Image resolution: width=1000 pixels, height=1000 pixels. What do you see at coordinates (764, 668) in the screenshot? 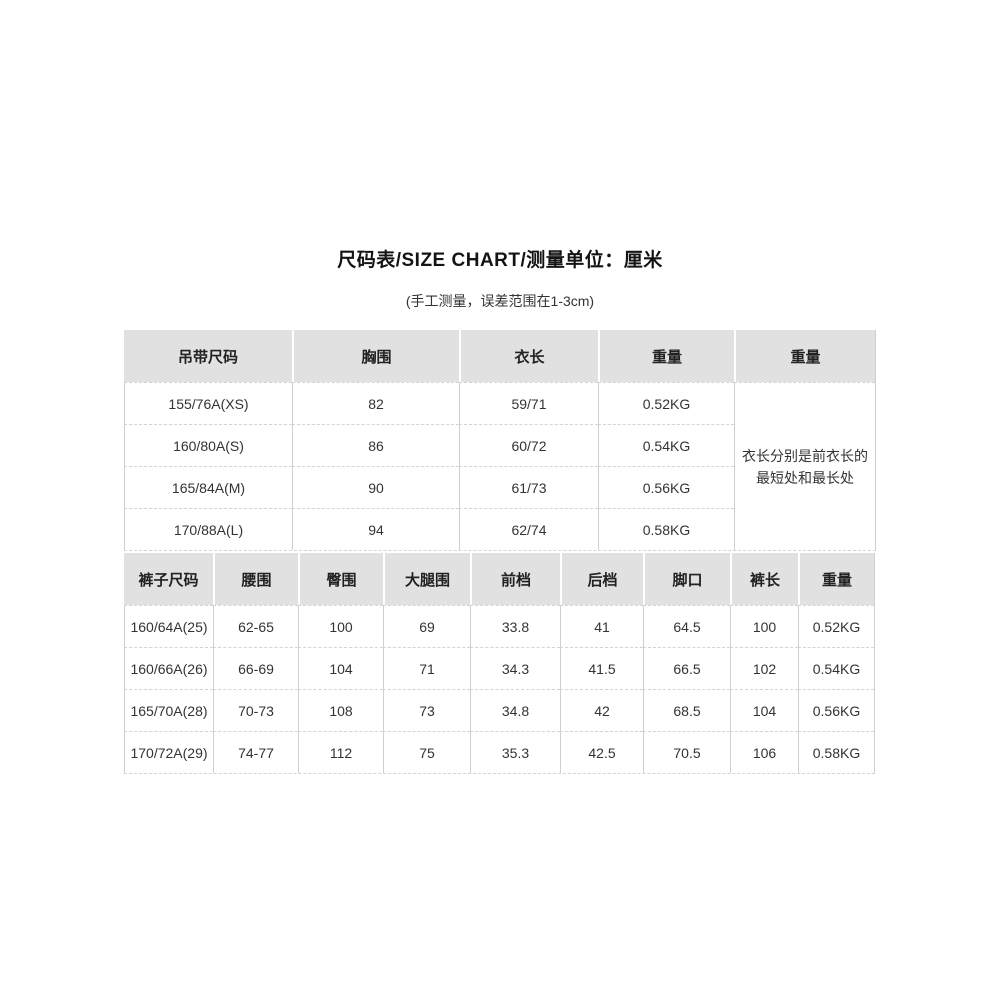
I see `table-cell: 102` at bounding box center [764, 668].